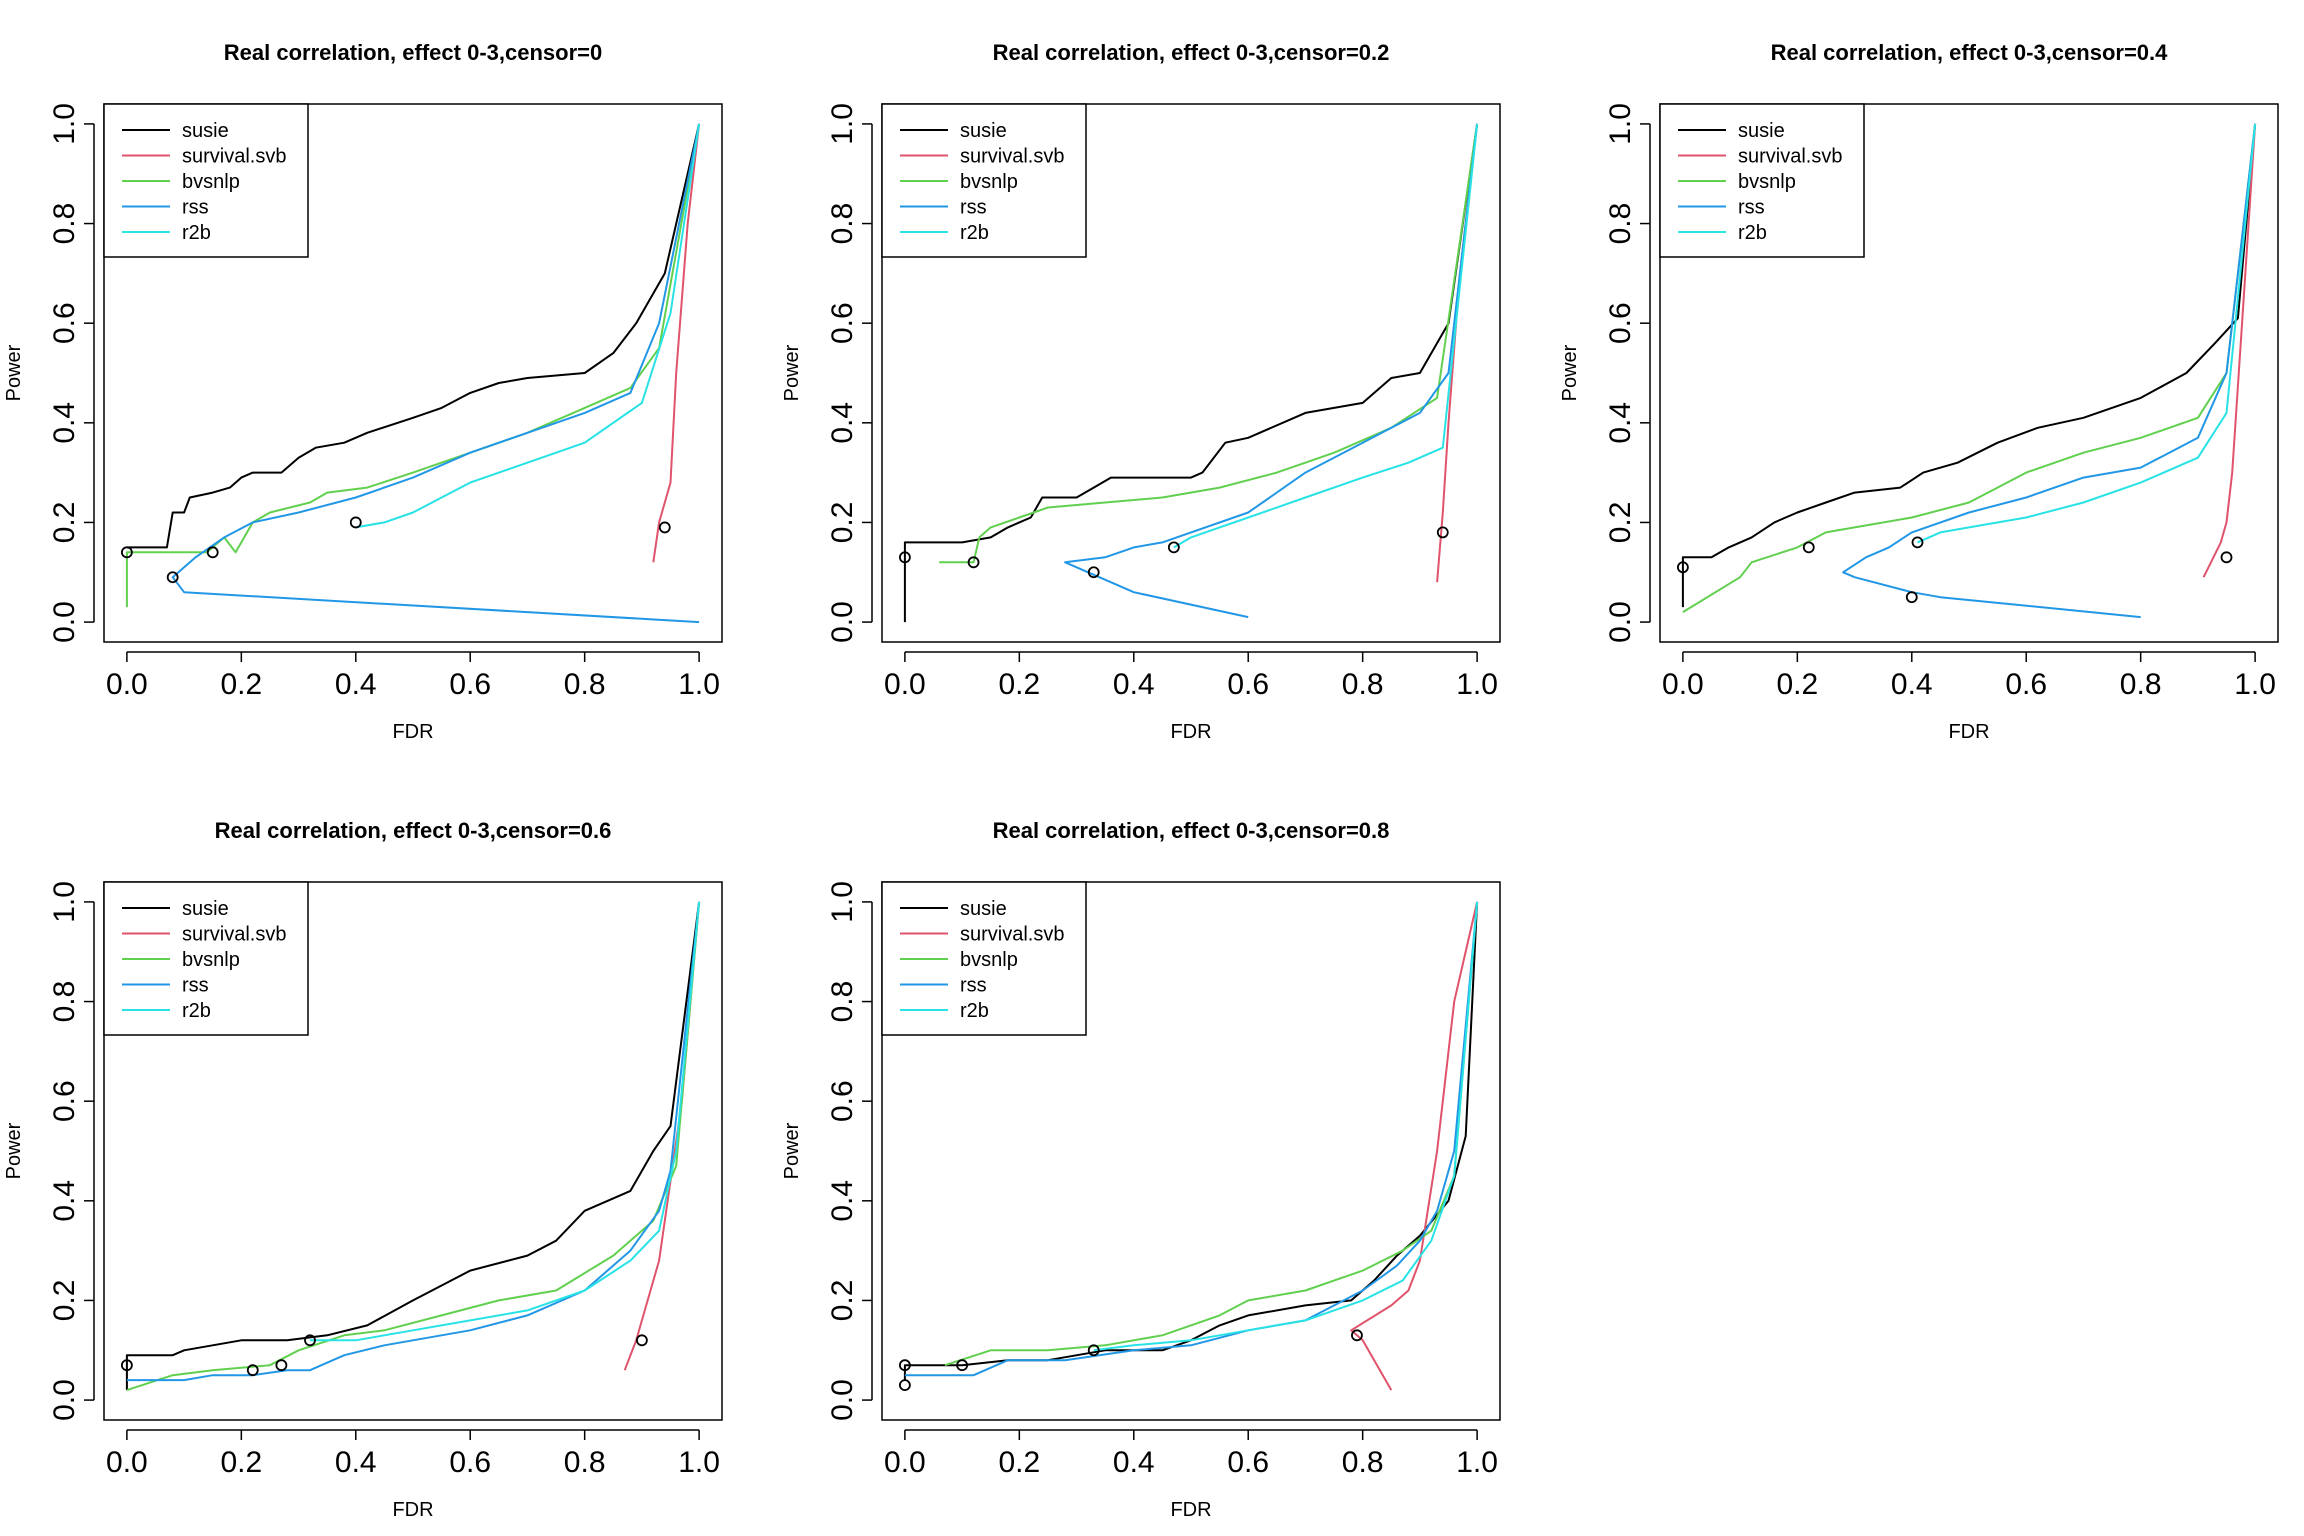 The width and height of the screenshot is (2304, 1536). What do you see at coordinates (1248, 1462) in the screenshot?
I see `x-tick-label: 0.6` at bounding box center [1248, 1462].